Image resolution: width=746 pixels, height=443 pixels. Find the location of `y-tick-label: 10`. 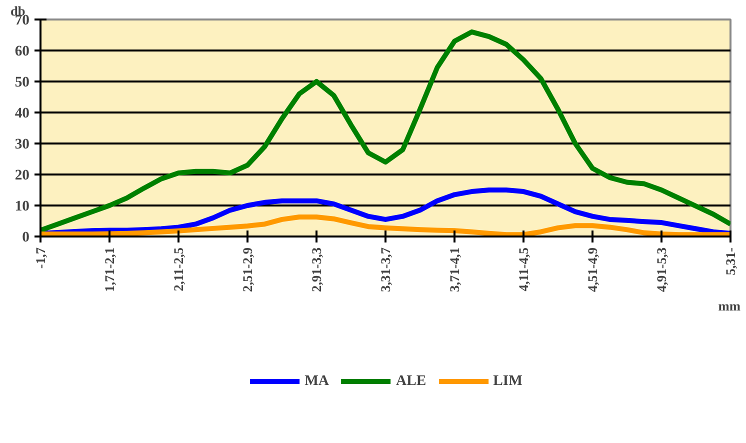

y-tick-label: 10 is located at coordinates (22, 206).